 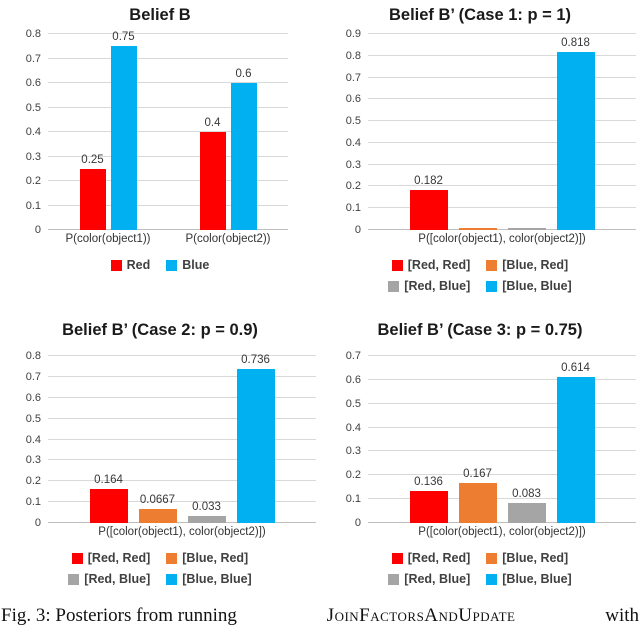 What do you see at coordinates (255, 360) in the screenshot?
I see `data-label-blue-blue: 0.736` at bounding box center [255, 360].